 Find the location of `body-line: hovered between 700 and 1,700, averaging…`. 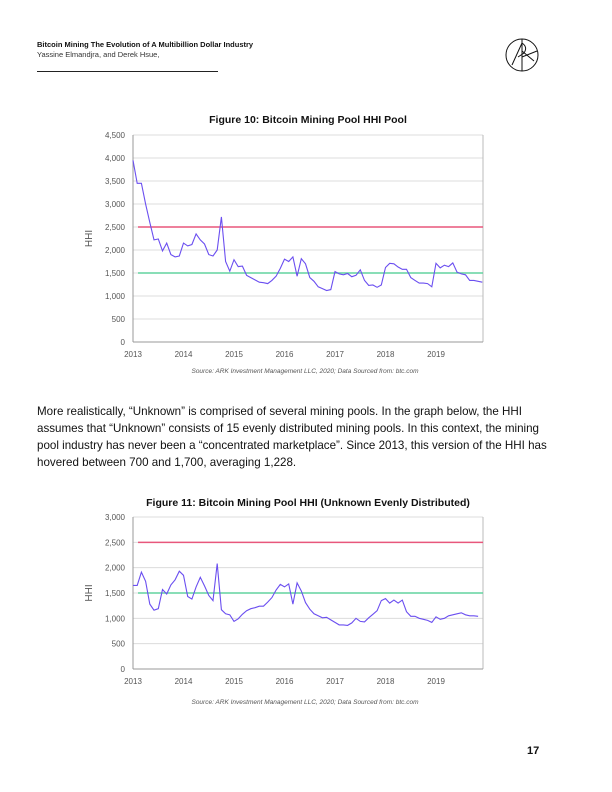

body-line: hovered between 700 and 1,700, averaging… is located at coordinates (167, 462).